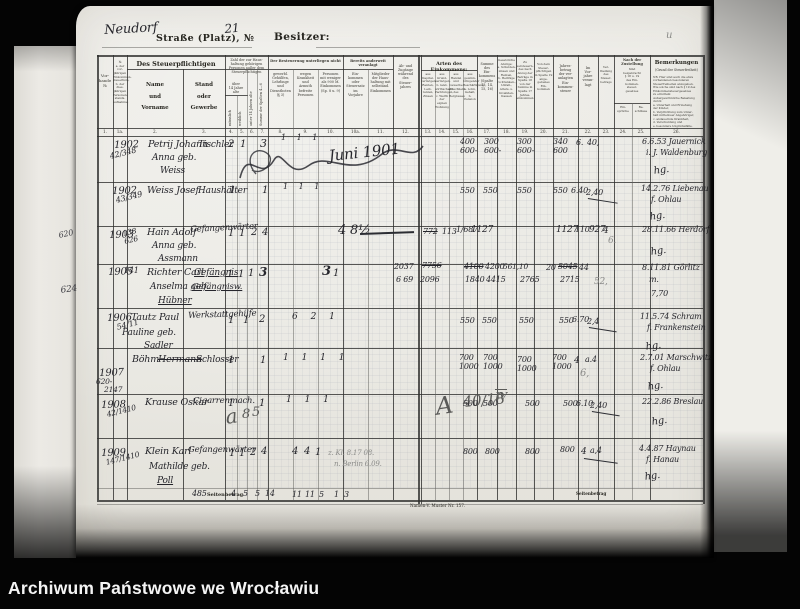 The height and width of the screenshot is (609, 800). What do you see at coordinates (246, 414) in the screenshot?
I see `pencil-annotation-number: 8` at bounding box center [246, 414].